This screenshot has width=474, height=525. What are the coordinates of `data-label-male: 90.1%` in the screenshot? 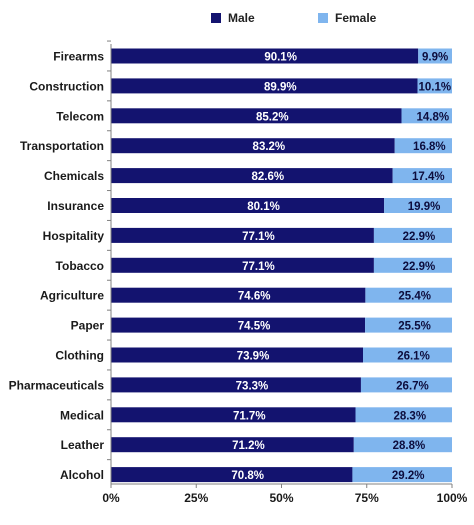 It's located at (280, 58).